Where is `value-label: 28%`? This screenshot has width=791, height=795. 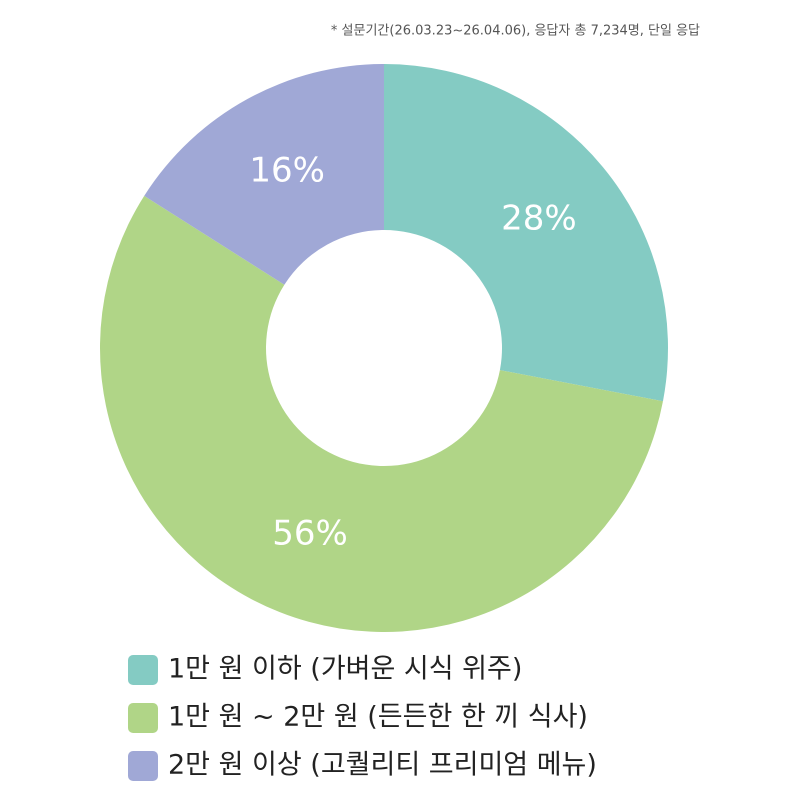 value-label: 28% is located at coordinates (539, 218).